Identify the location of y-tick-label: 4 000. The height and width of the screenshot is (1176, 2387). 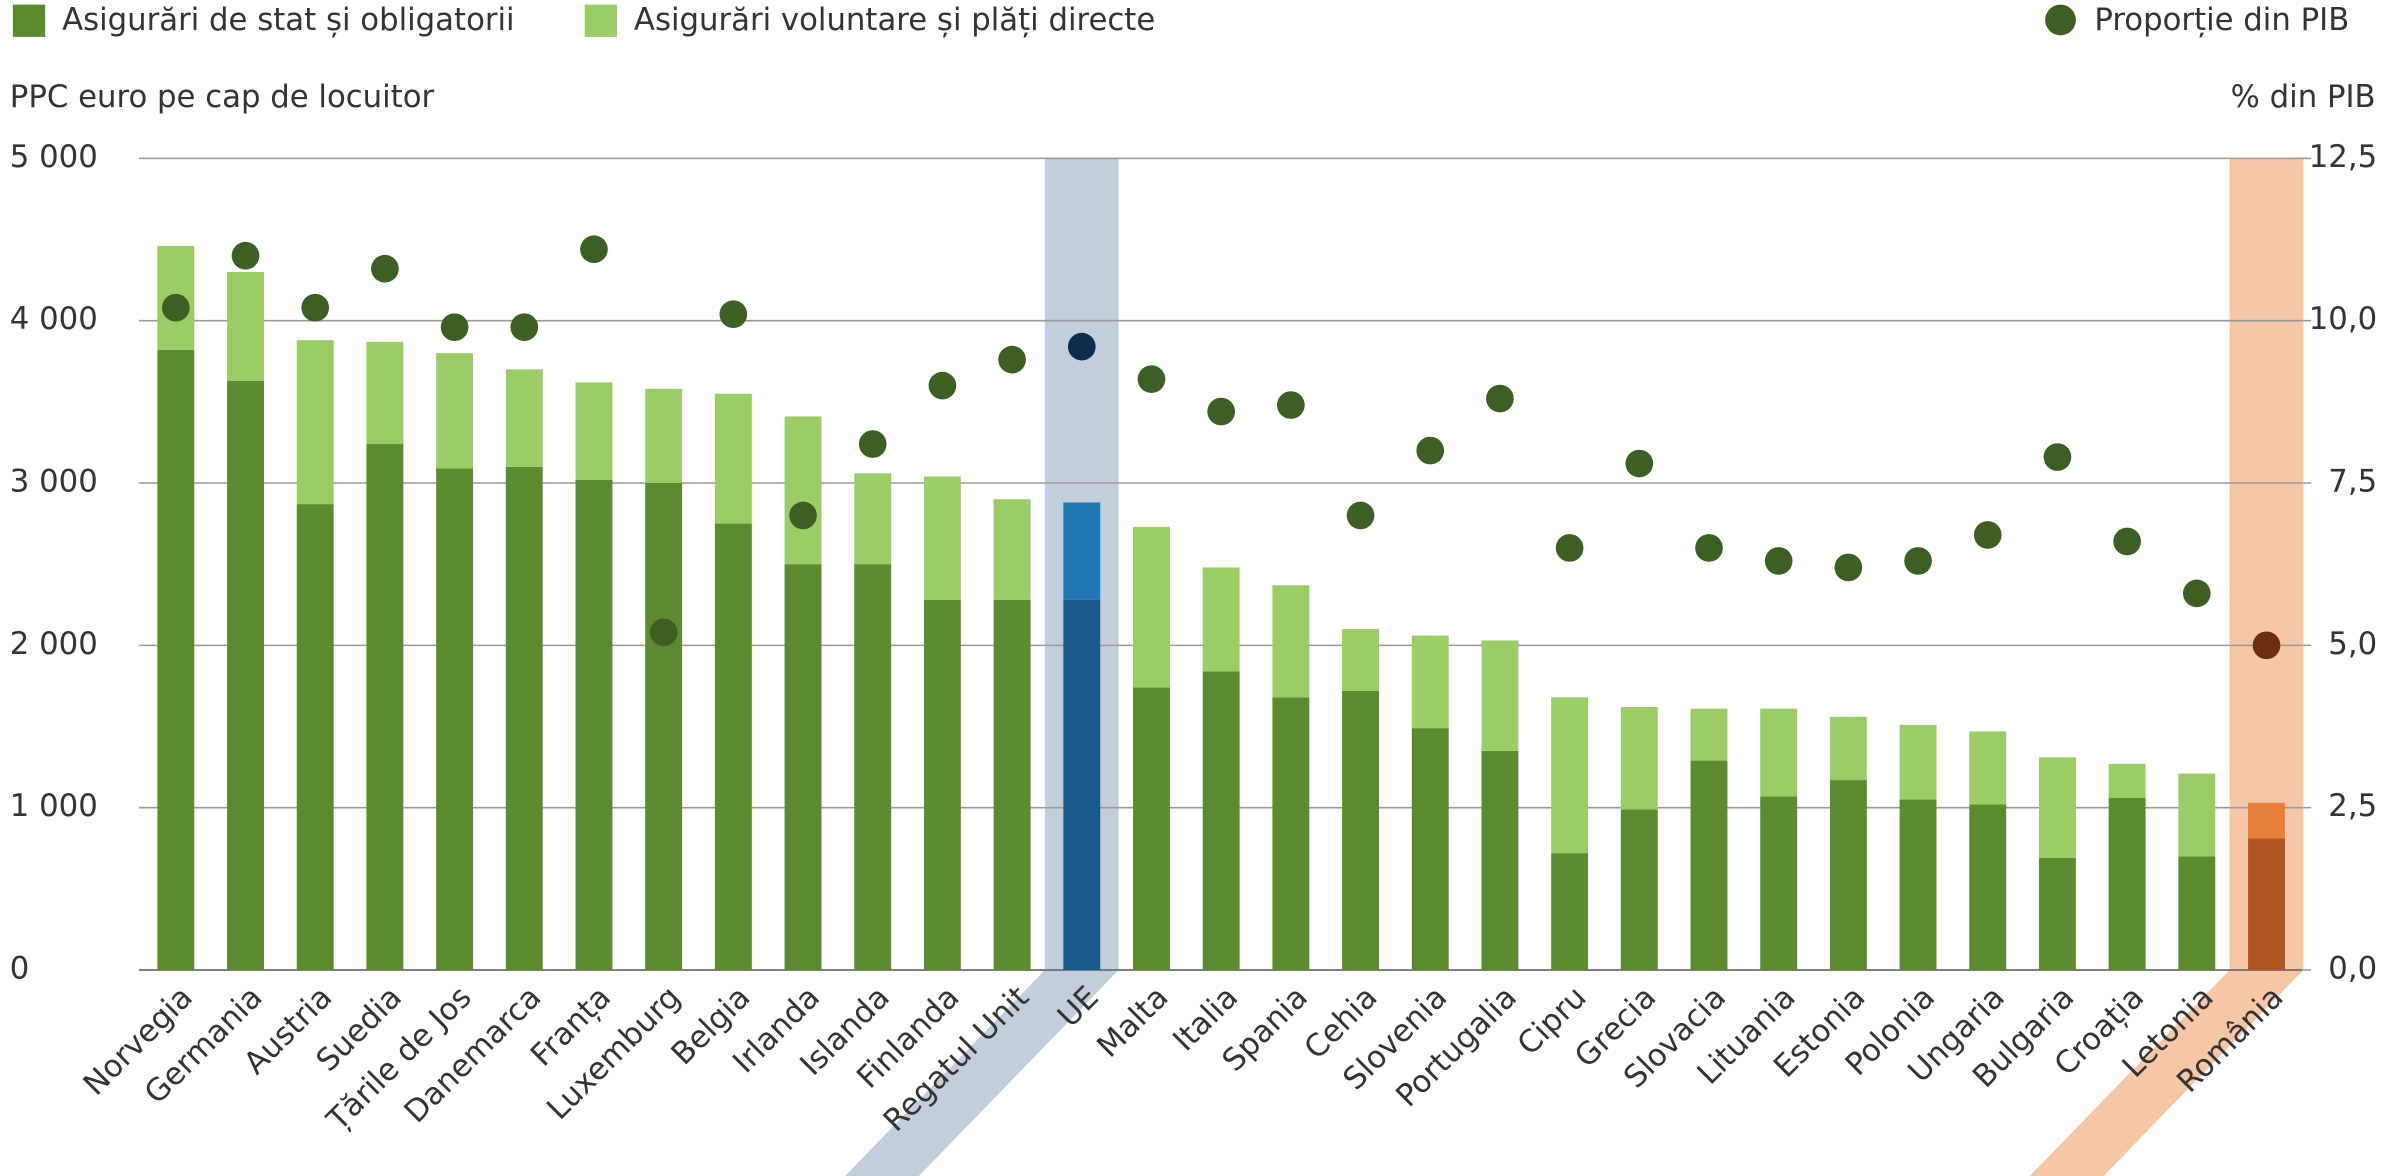
(54, 319).